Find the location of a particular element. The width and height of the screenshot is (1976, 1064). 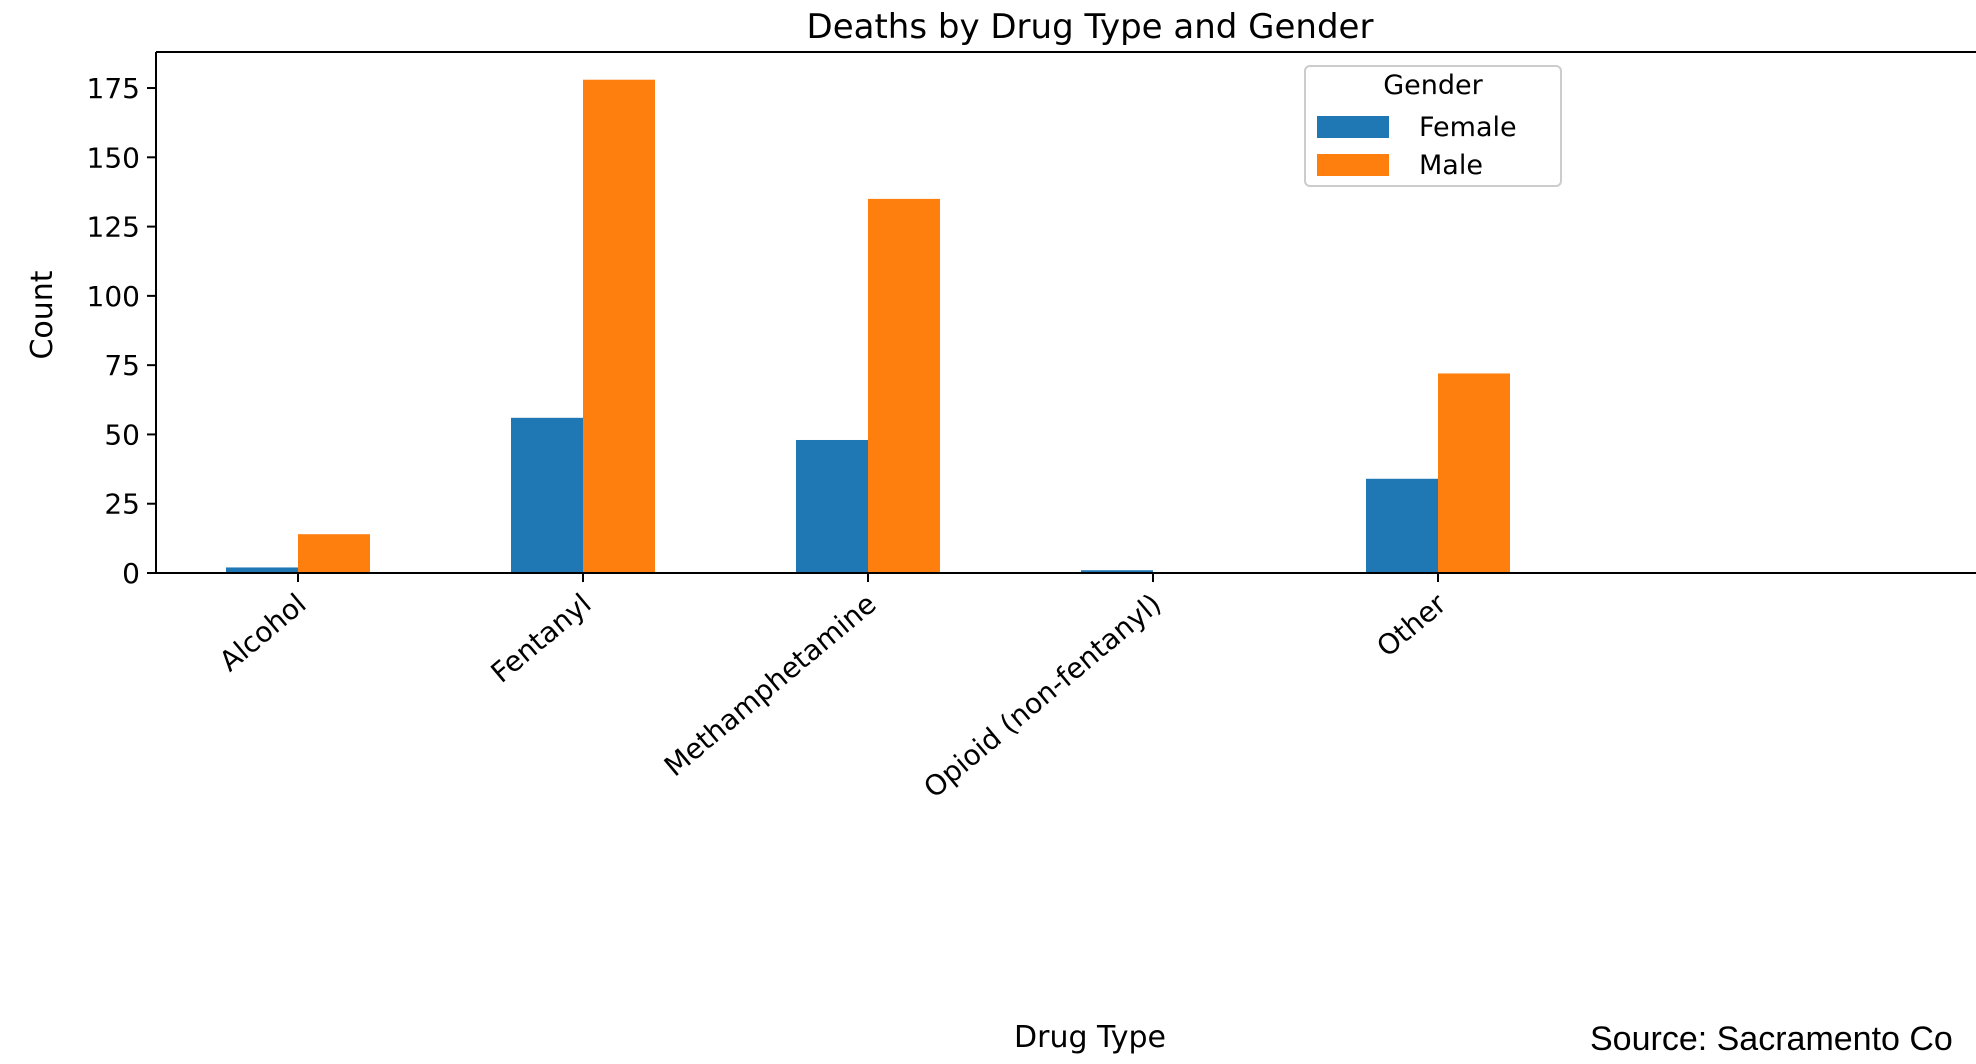

x-tick-label-opioid-non-fentanyl: Opioid (non-fentanyl) is located at coordinates (1042, 695).